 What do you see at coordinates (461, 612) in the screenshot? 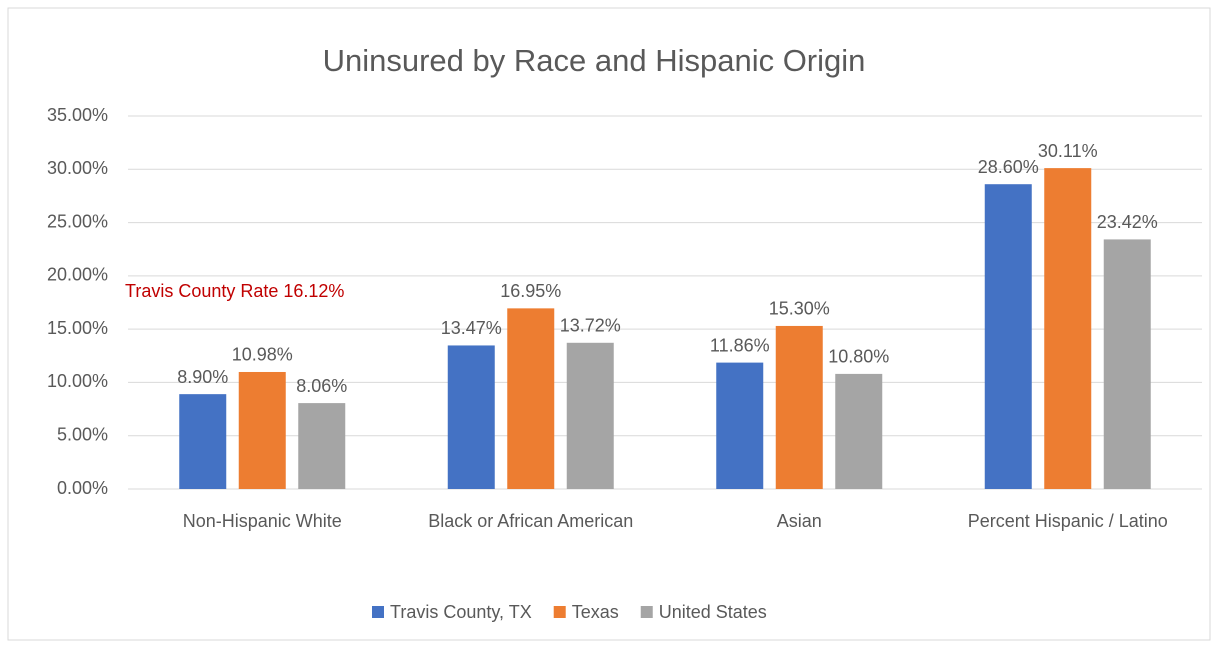
I see `legend-label: Travis County, TX` at bounding box center [461, 612].